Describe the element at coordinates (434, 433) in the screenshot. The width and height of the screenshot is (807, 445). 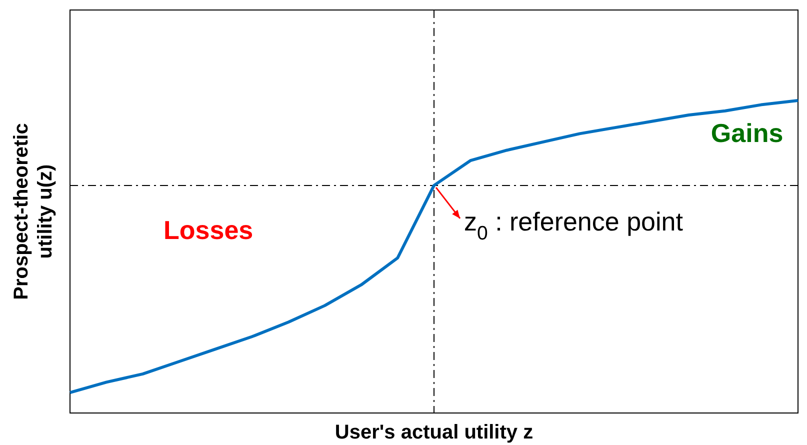
I see `x-axis-title: User's actual utility z` at that location.